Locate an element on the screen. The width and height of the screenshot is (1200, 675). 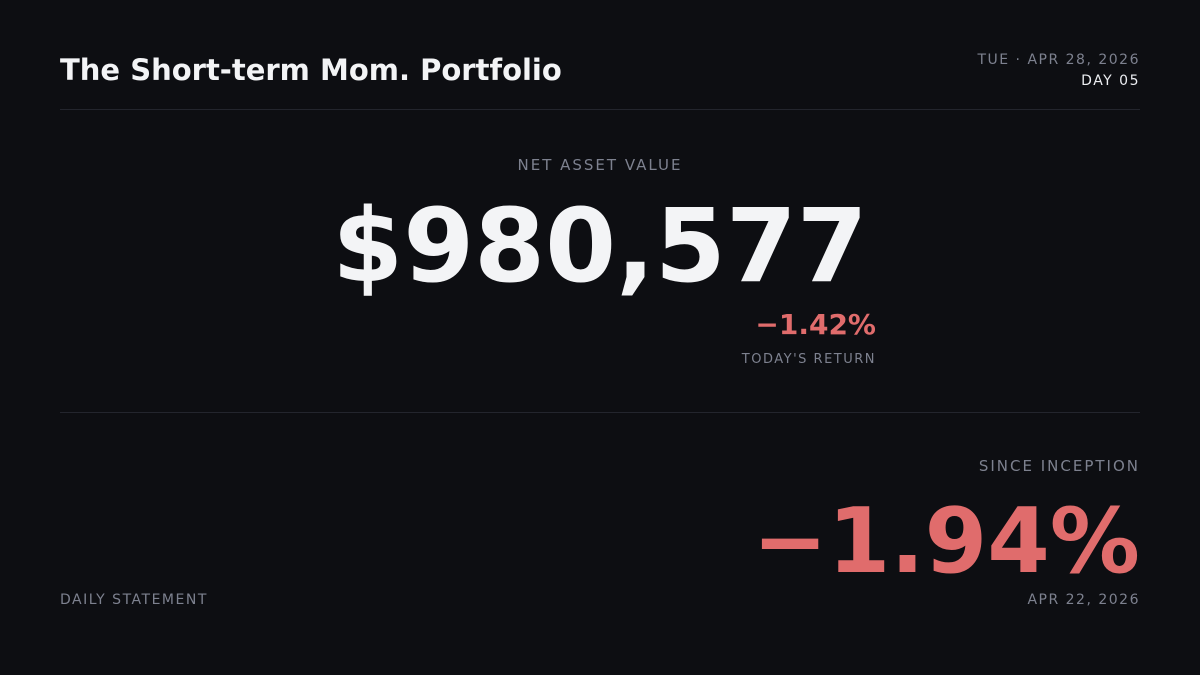
daily-return: −1.42% is located at coordinates (815, 324).